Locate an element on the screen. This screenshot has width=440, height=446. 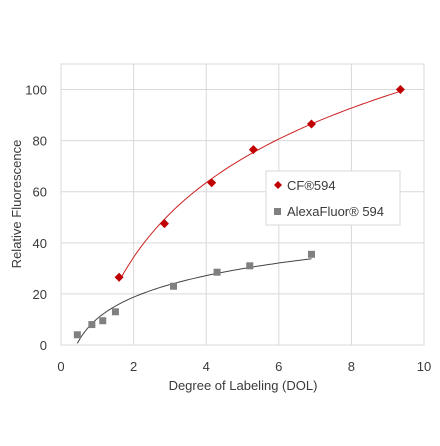
legend: CF®594 AlexaFluor® 594 is located at coordinates (333, 198).